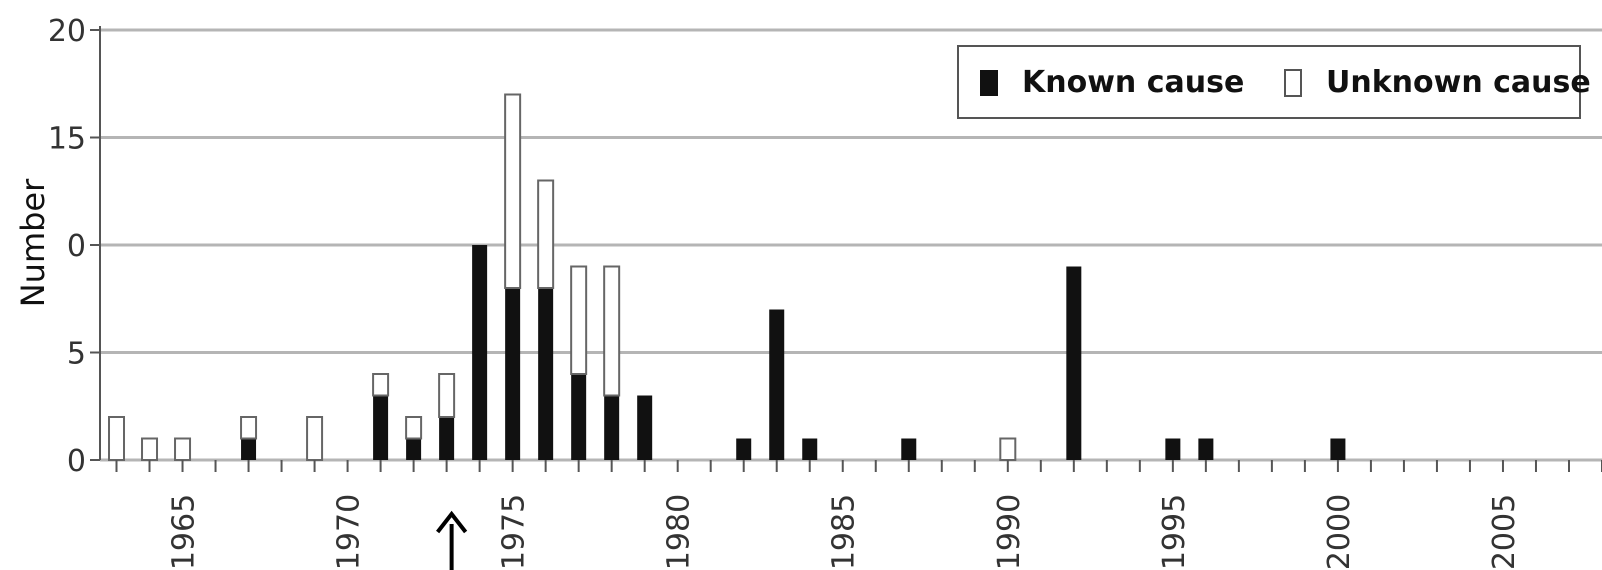  I want to click on y-axis-title: Number, so click(33, 242).